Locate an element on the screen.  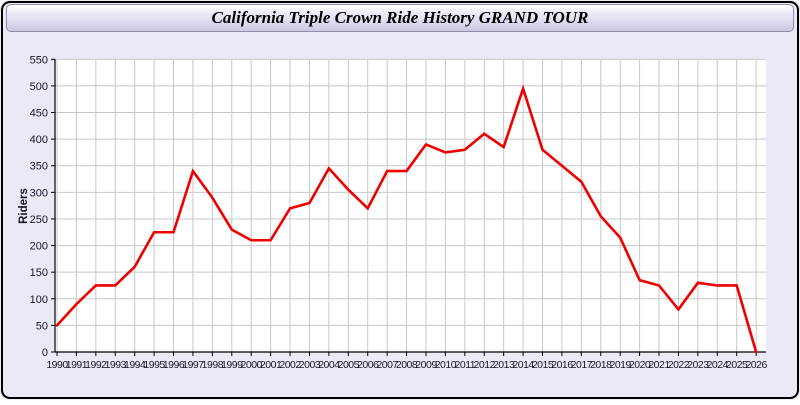
svg-text: 2020 is located at coordinates (640, 365).